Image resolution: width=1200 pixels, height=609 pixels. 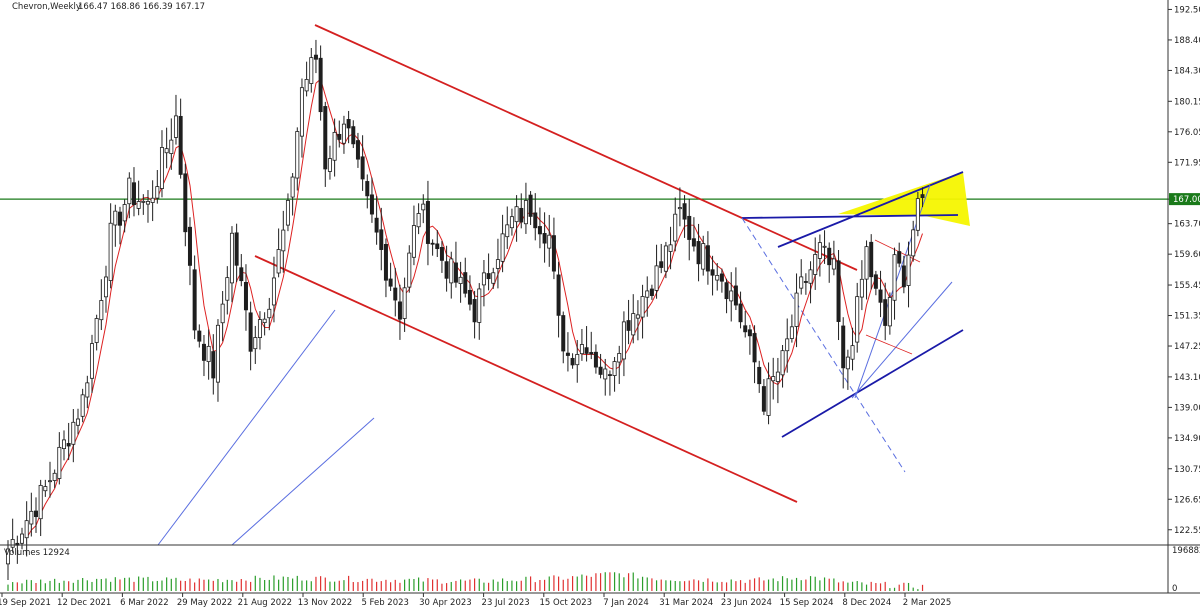 I want to click on price-tick-label: 147.25, so click(x=1187, y=347).